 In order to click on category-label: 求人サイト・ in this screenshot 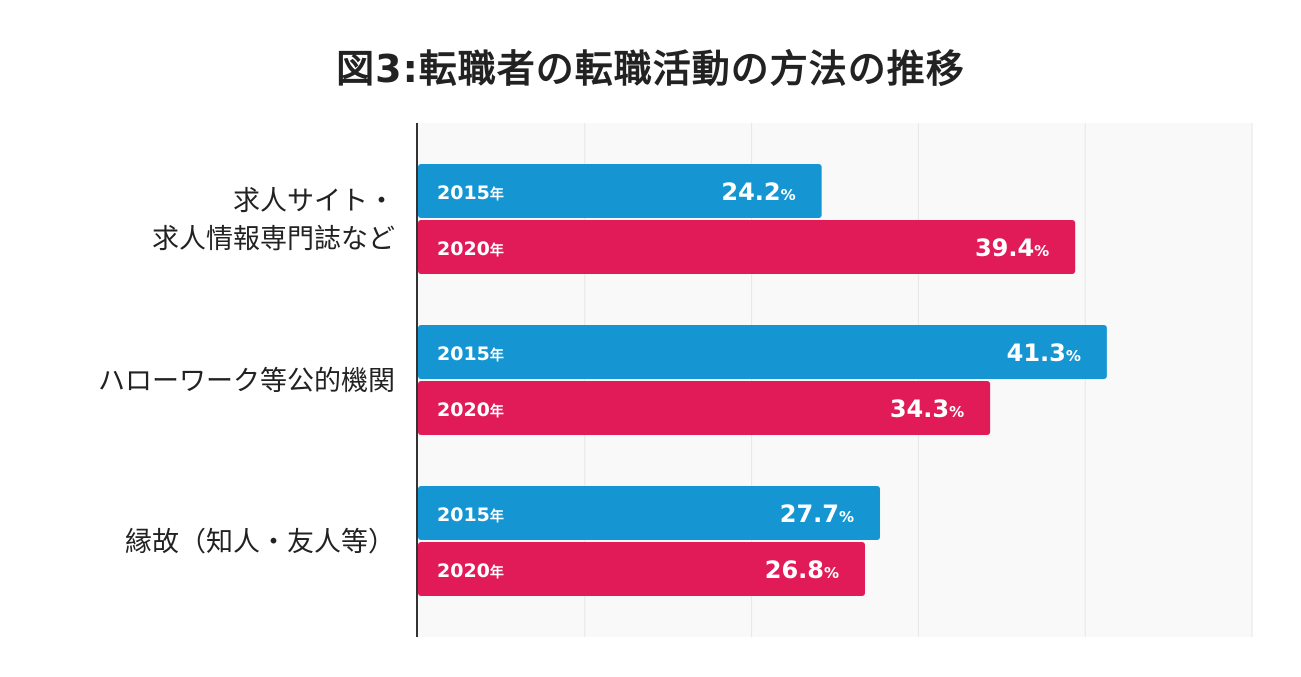, I will do `click(314, 201)`.